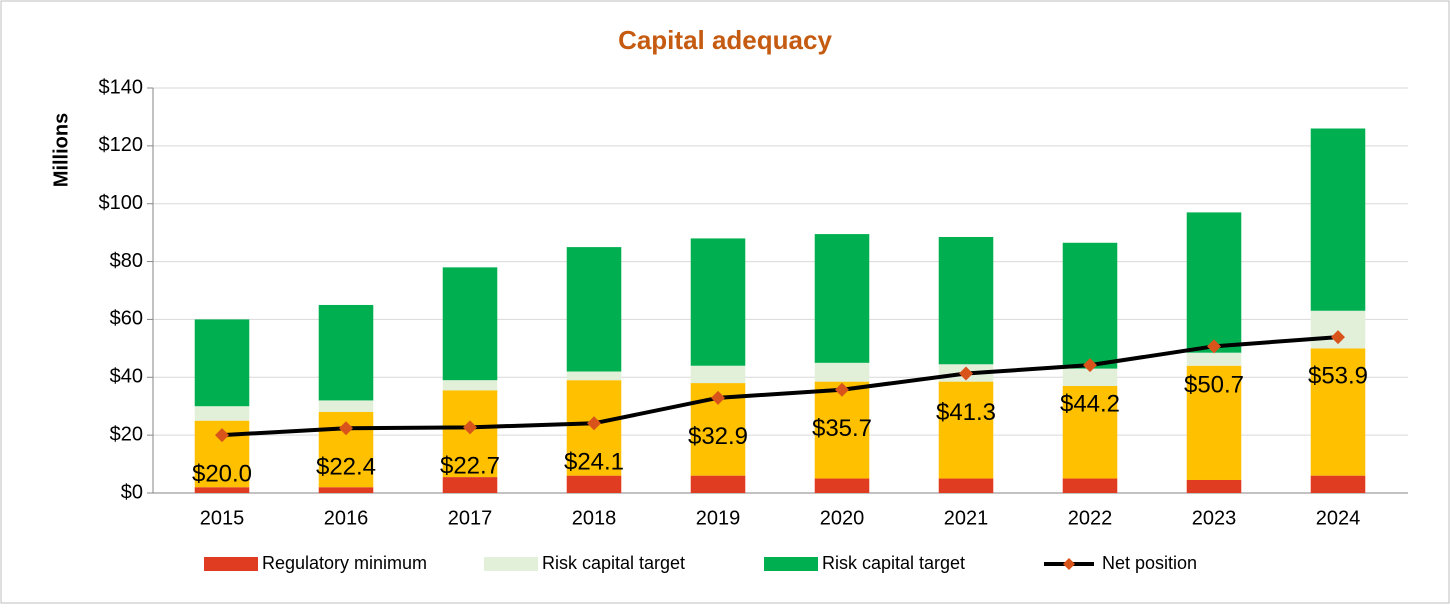 Image resolution: width=1450 pixels, height=609 pixels. Describe the element at coordinates (966, 412) in the screenshot. I see `data-label: $41.3` at that location.